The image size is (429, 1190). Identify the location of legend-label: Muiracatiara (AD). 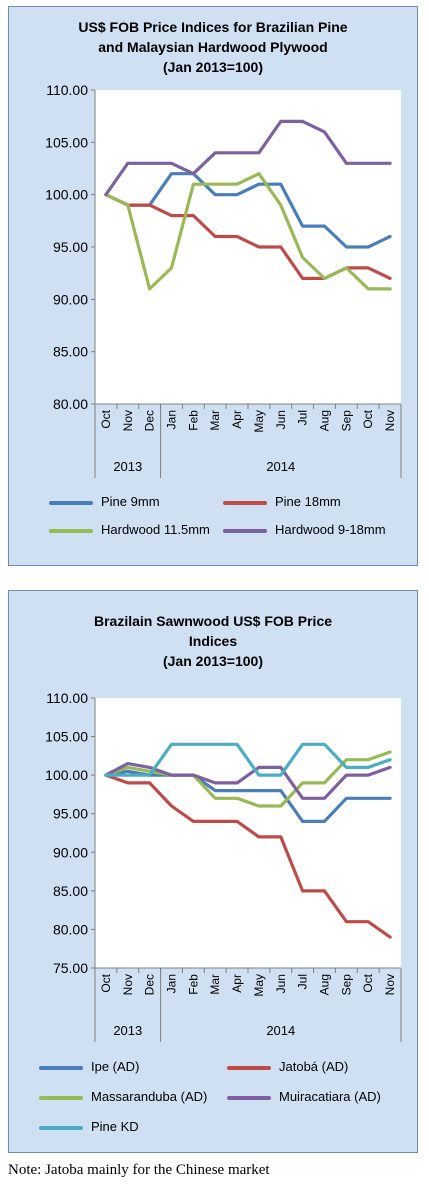
(330, 1096).